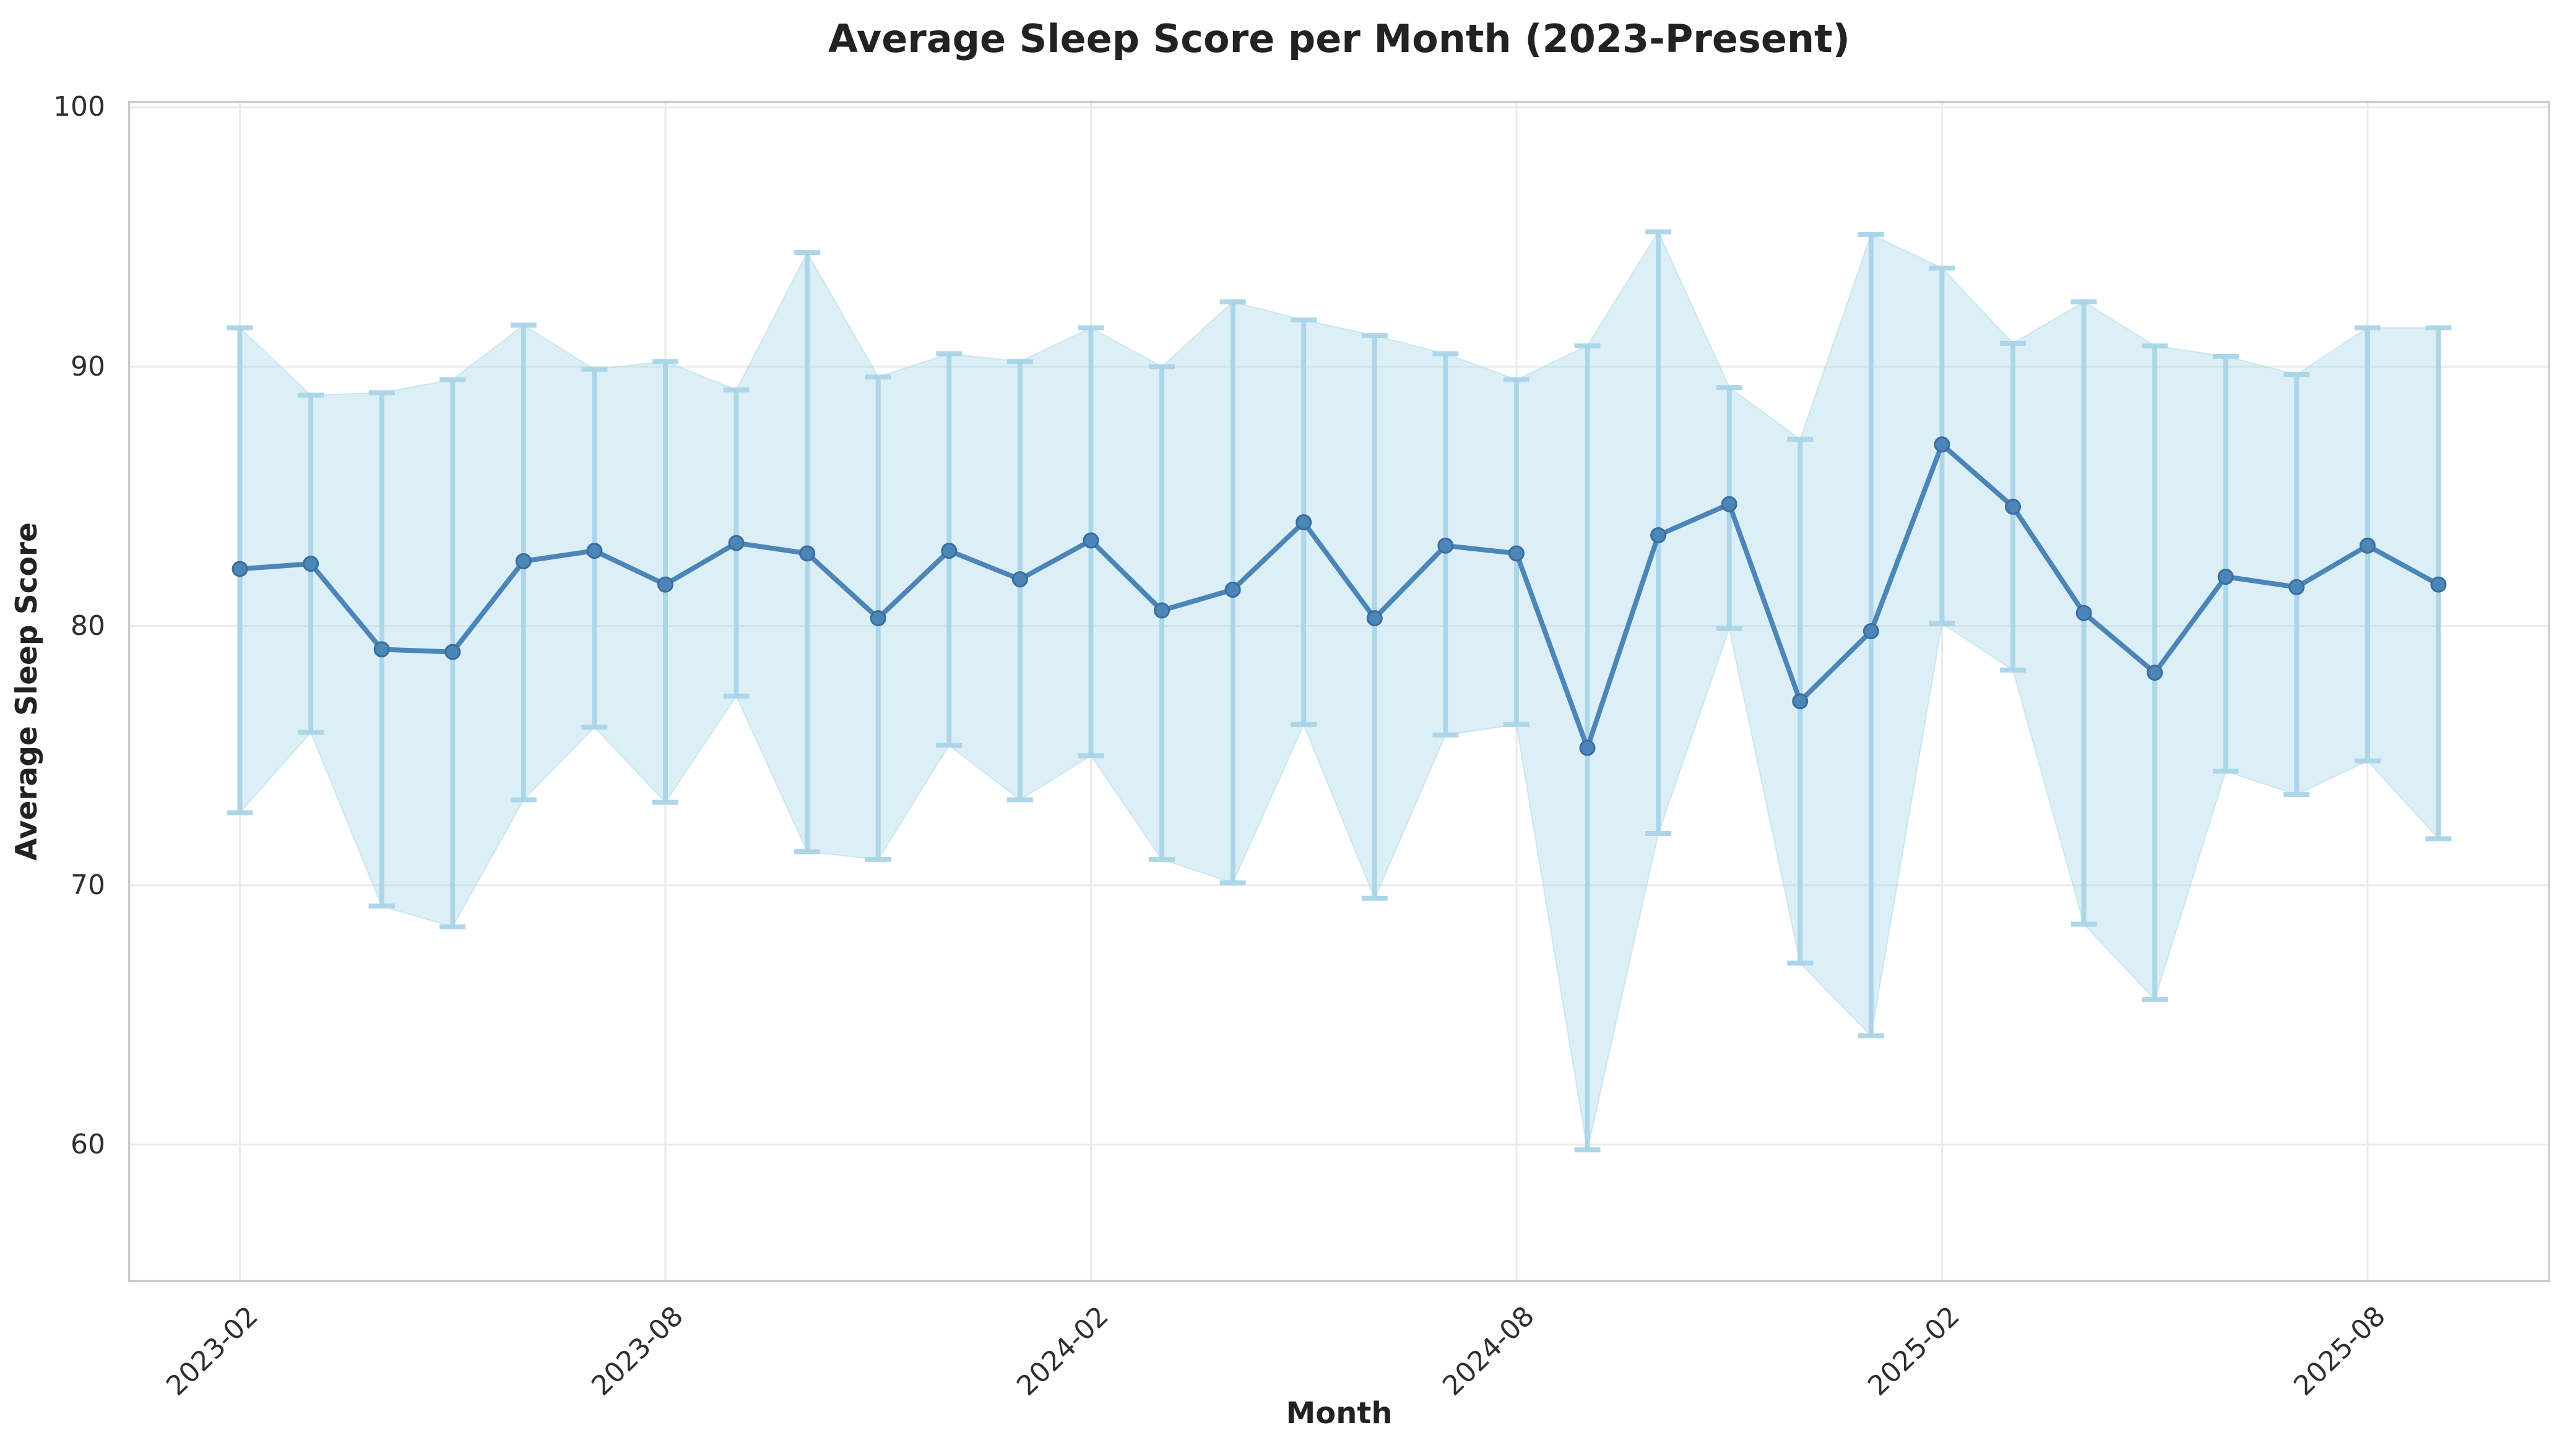 This screenshot has width=2570, height=1456. Describe the element at coordinates (1340, 1413) in the screenshot. I see `x-axis-title: Month` at that location.